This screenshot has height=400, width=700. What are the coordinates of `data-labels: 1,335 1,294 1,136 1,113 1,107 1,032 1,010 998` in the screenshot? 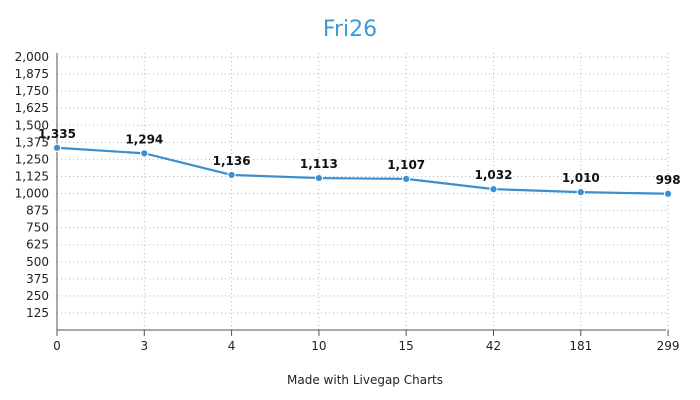 It's located at (359, 157).